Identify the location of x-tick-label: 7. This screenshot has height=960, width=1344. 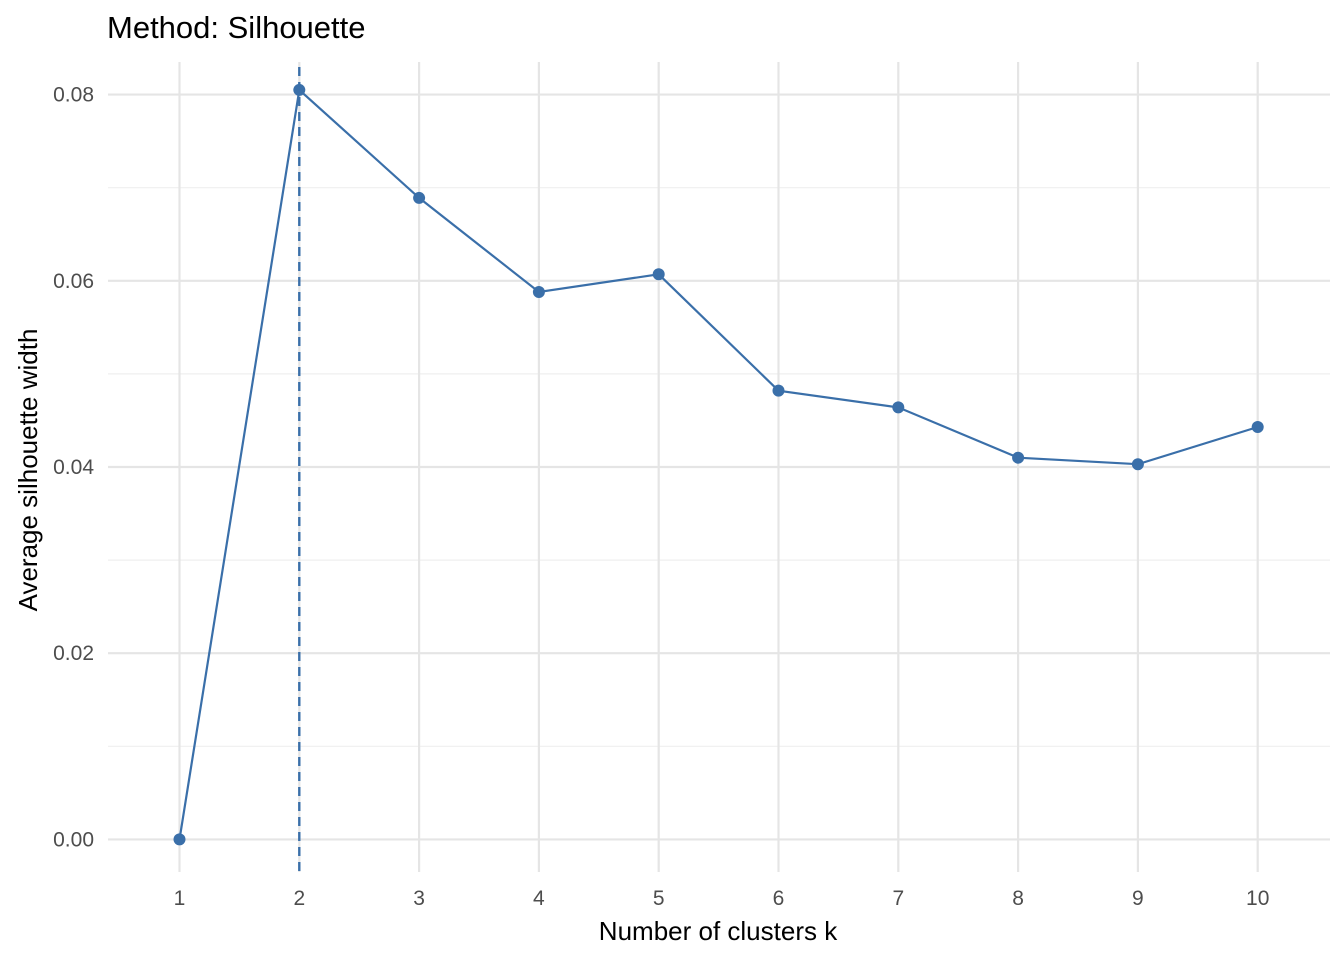
(898, 898).